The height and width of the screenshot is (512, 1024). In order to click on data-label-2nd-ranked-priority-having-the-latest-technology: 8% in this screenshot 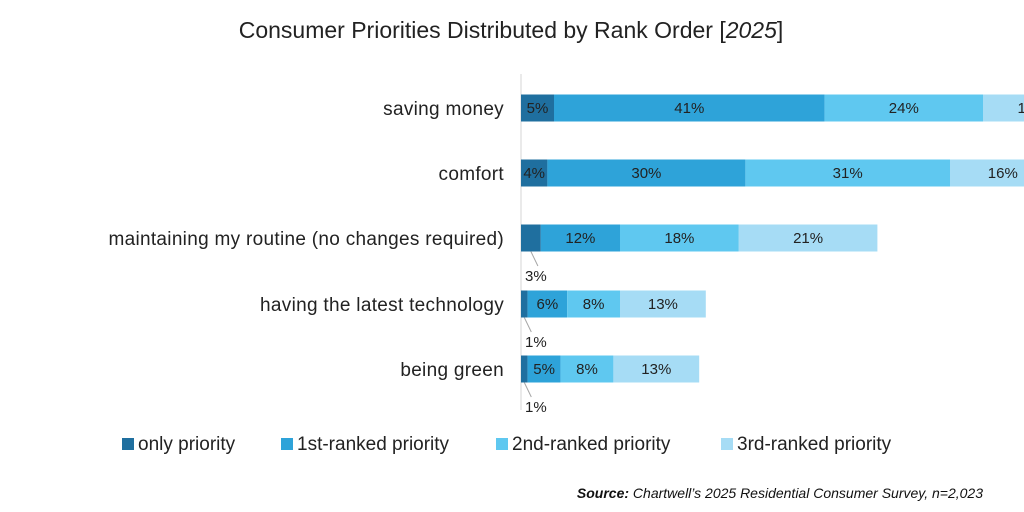, I will do `click(594, 304)`.